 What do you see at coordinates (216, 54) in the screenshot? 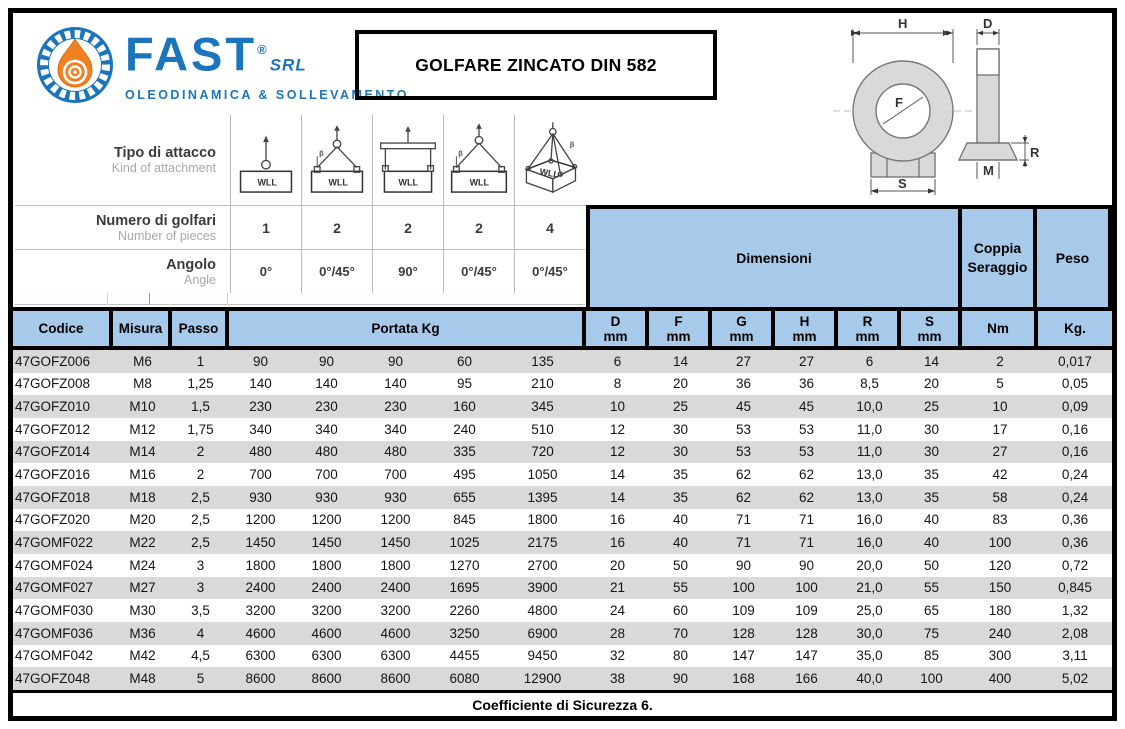
I see `brand-name: FAST®SRL` at bounding box center [216, 54].